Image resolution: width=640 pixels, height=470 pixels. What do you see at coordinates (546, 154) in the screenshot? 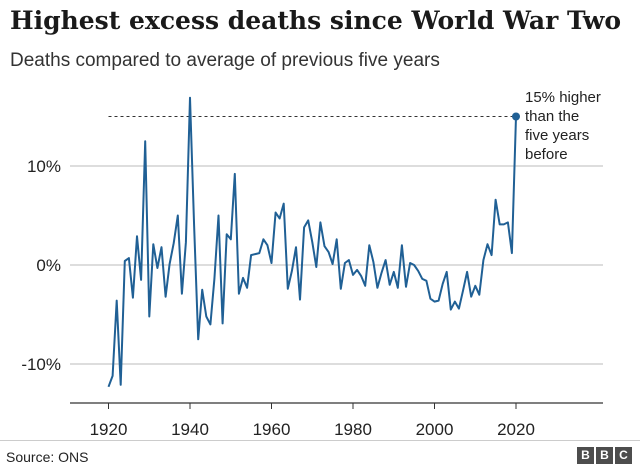
I see `annotation-line: before` at bounding box center [546, 154].